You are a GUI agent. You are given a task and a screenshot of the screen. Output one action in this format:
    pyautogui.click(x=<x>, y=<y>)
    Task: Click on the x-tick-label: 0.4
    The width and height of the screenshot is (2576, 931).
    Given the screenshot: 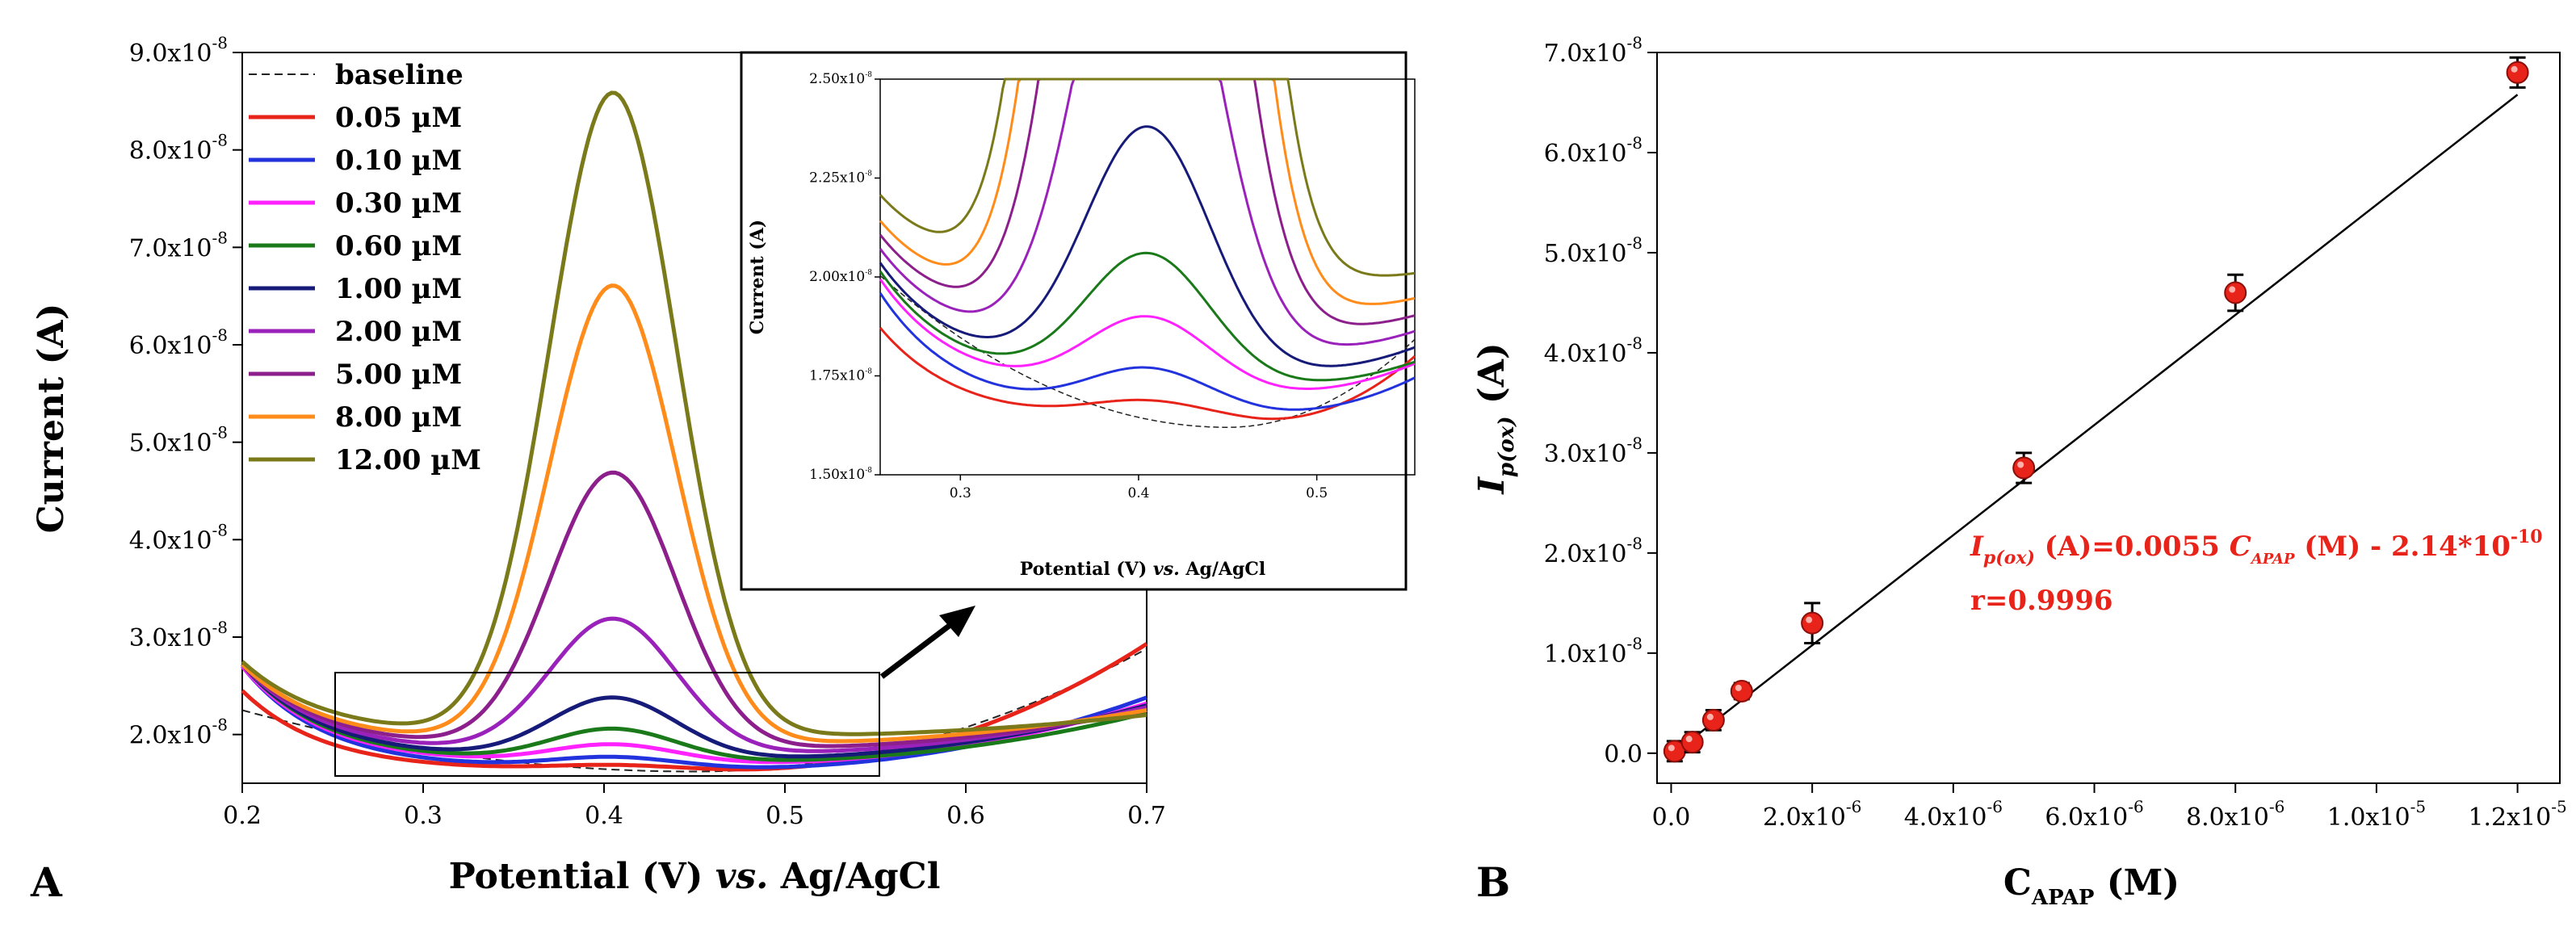 What is the action you would take?
    pyautogui.click(x=604, y=816)
    